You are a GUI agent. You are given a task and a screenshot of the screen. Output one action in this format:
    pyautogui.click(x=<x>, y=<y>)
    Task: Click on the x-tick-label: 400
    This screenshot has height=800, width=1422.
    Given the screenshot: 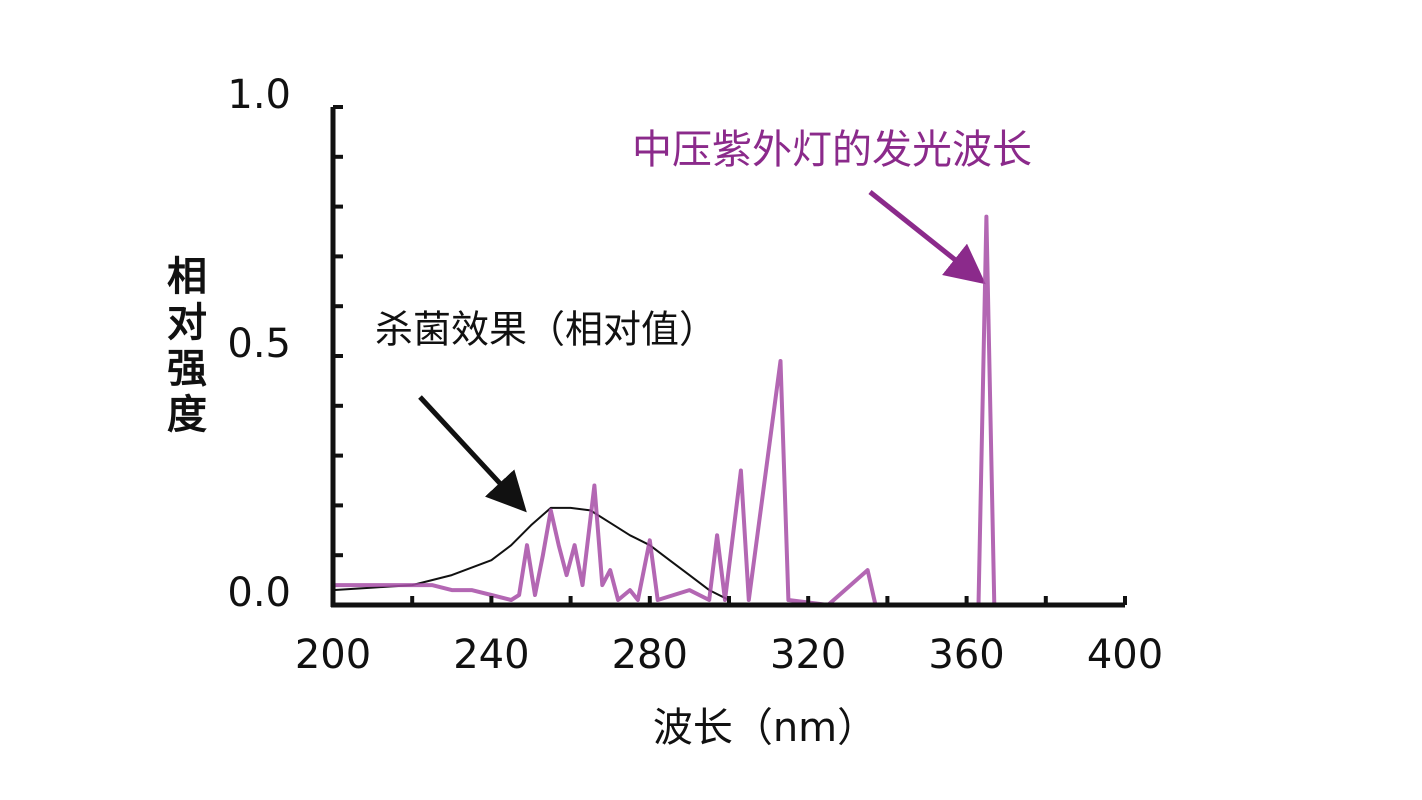 What is the action you would take?
    pyautogui.click(x=1125, y=655)
    